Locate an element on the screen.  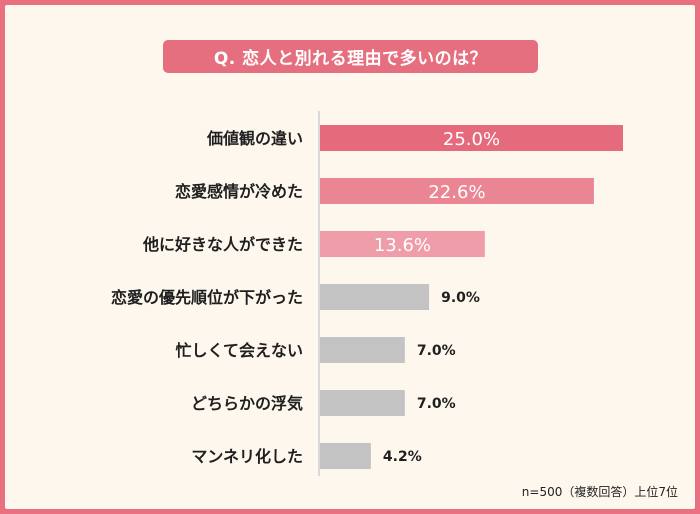
category-label: 恋愛感情が冷めた is located at coordinates (239, 191).